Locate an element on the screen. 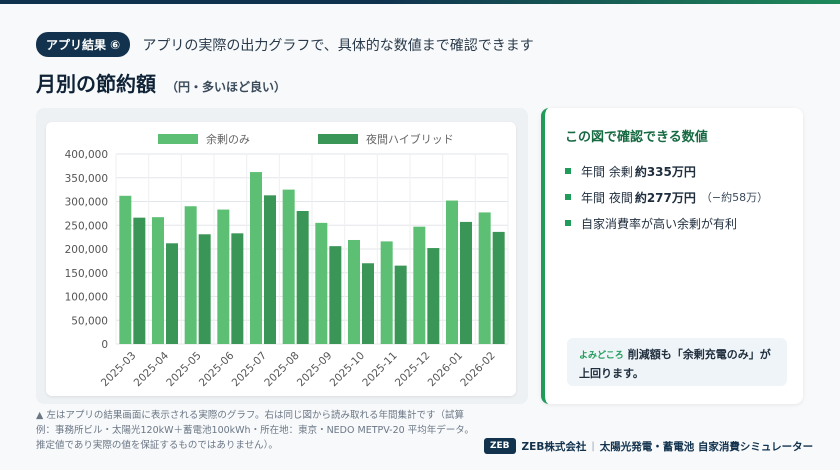 This screenshot has height=470, width=840. header-row: アプリ結果 ⑥ アプリの実際の出力グラフで、具体的な数値まで確認できます is located at coordinates (285, 44).